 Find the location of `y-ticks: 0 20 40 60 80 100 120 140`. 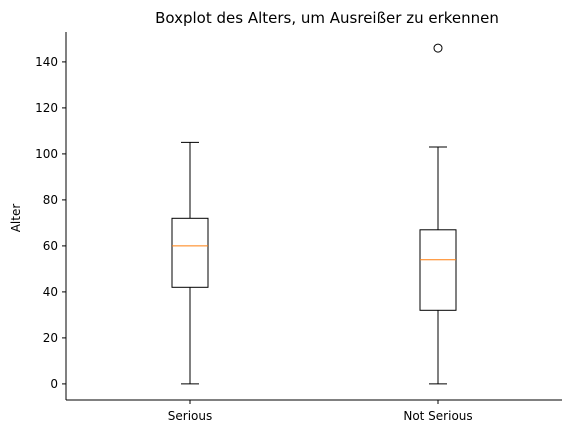

y-ticks: 0 20 40 60 80 100 120 140 is located at coordinates (50, 223).